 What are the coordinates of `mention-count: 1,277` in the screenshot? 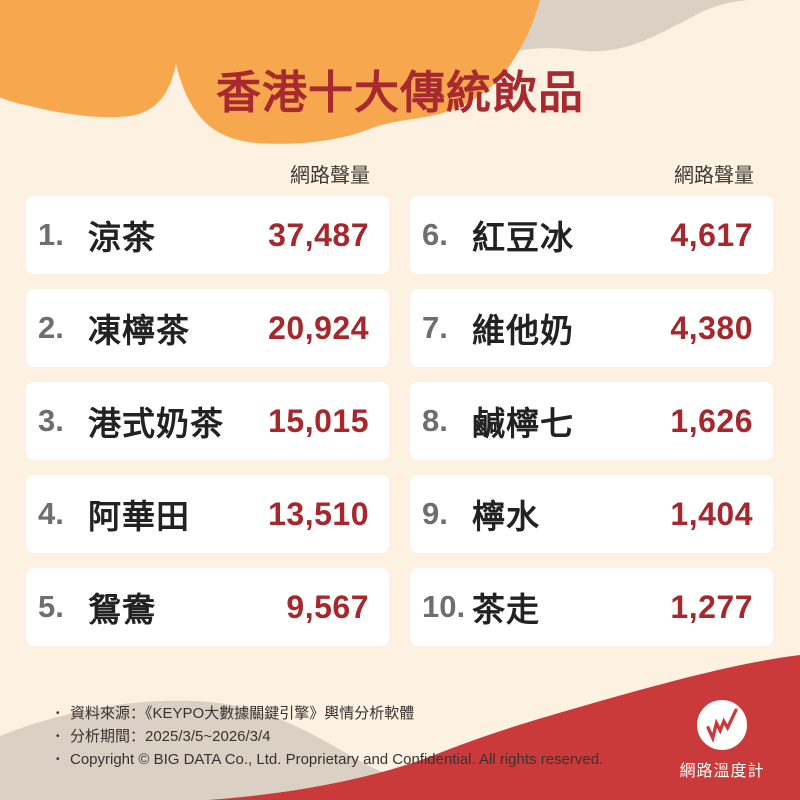 It's located at (711, 606).